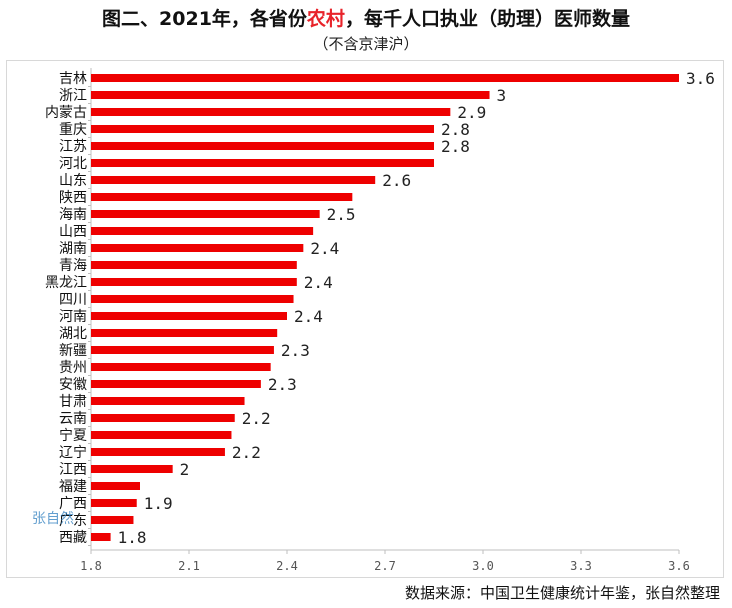 This screenshot has height=608, width=732. Describe the element at coordinates (73, 181) in the screenshot. I see `category-label: 山东` at that location.